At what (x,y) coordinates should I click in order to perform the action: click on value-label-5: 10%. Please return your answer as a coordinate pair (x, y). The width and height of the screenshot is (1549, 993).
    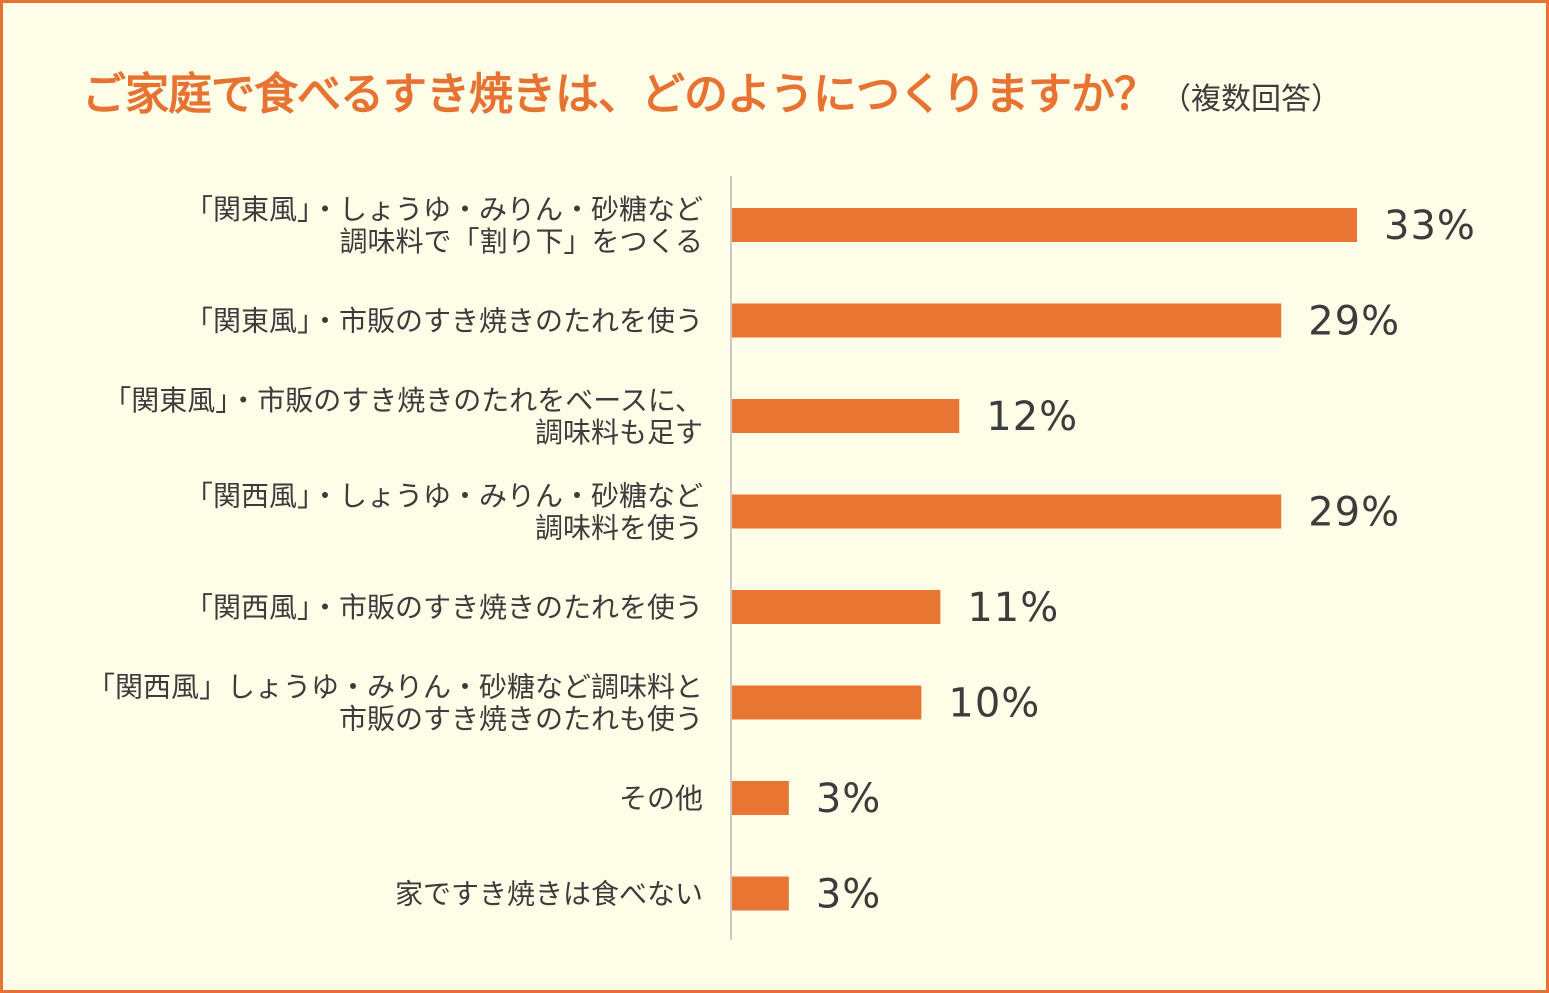
    Looking at the image, I should click on (994, 704).